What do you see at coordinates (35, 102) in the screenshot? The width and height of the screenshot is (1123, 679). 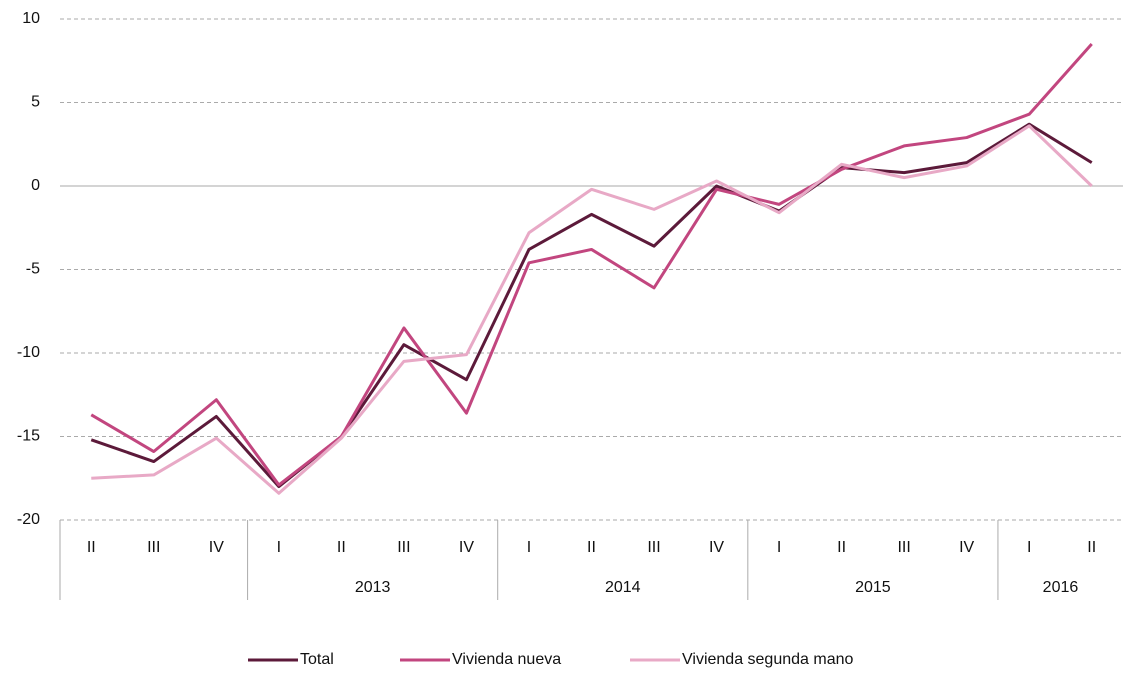 I see `y-tick-label: 5` at bounding box center [35, 102].